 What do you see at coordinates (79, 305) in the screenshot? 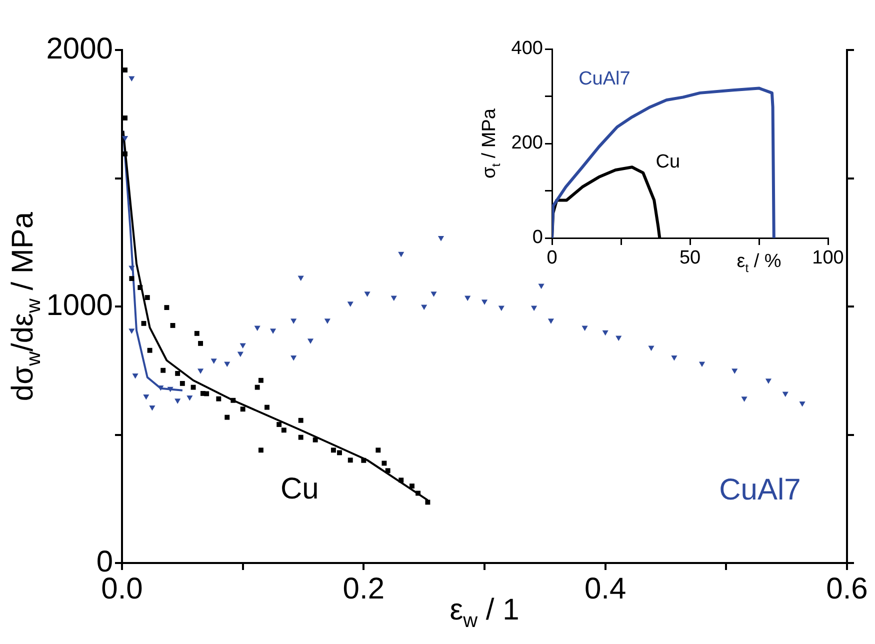
I see `y-tick-label: 1000` at bounding box center [79, 305].